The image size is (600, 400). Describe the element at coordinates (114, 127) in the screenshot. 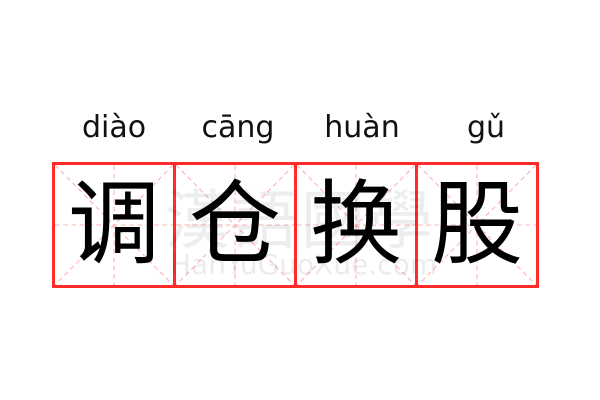

I see `pinyin-1: diào` at that location.